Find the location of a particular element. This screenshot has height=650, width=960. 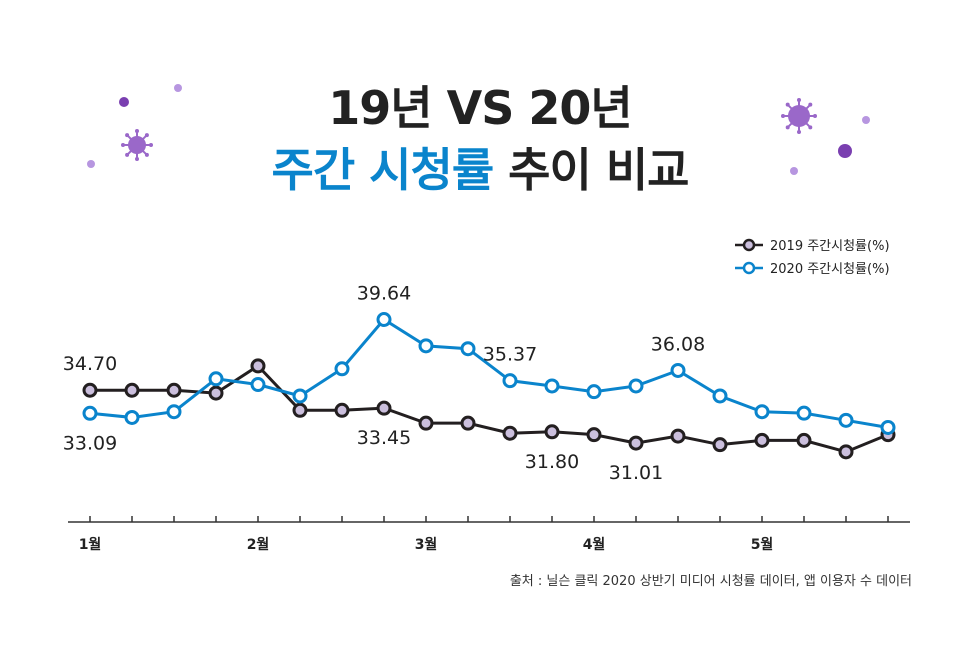

data-label: 39.64 is located at coordinates (384, 294).